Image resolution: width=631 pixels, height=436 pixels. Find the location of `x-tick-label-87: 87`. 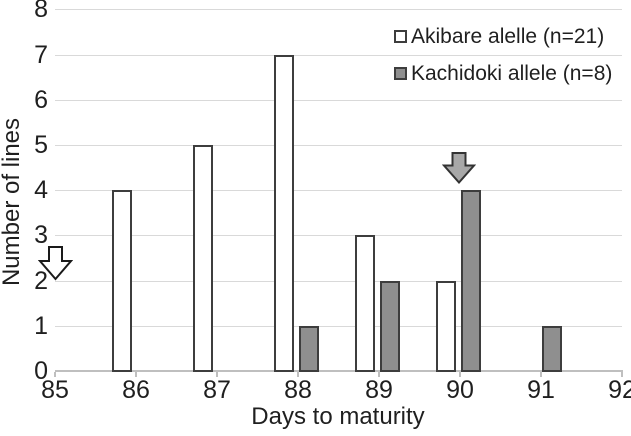

x-tick-label-87: 87 is located at coordinates (217, 390).